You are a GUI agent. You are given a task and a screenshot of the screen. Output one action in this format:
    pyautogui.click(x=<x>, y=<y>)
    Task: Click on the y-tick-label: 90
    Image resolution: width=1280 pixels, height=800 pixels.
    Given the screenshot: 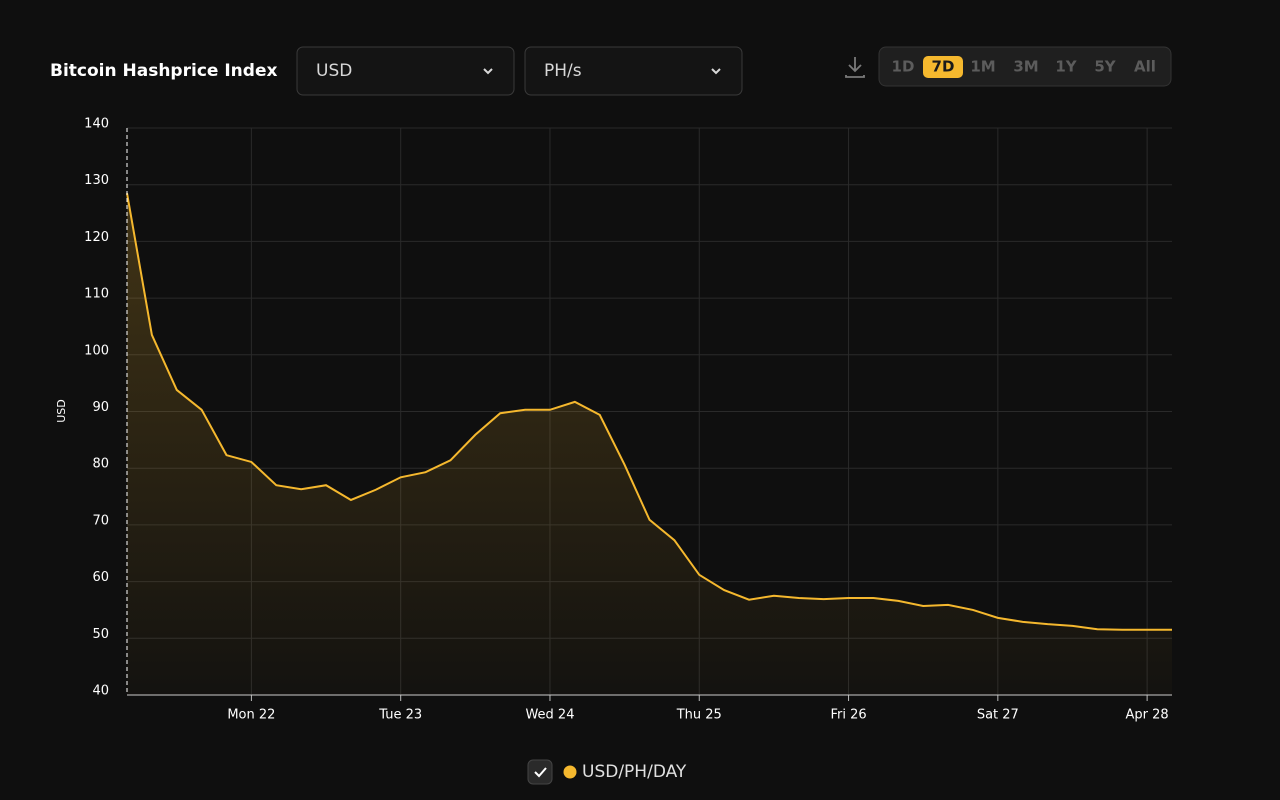 What is the action you would take?
    pyautogui.click(x=100, y=407)
    